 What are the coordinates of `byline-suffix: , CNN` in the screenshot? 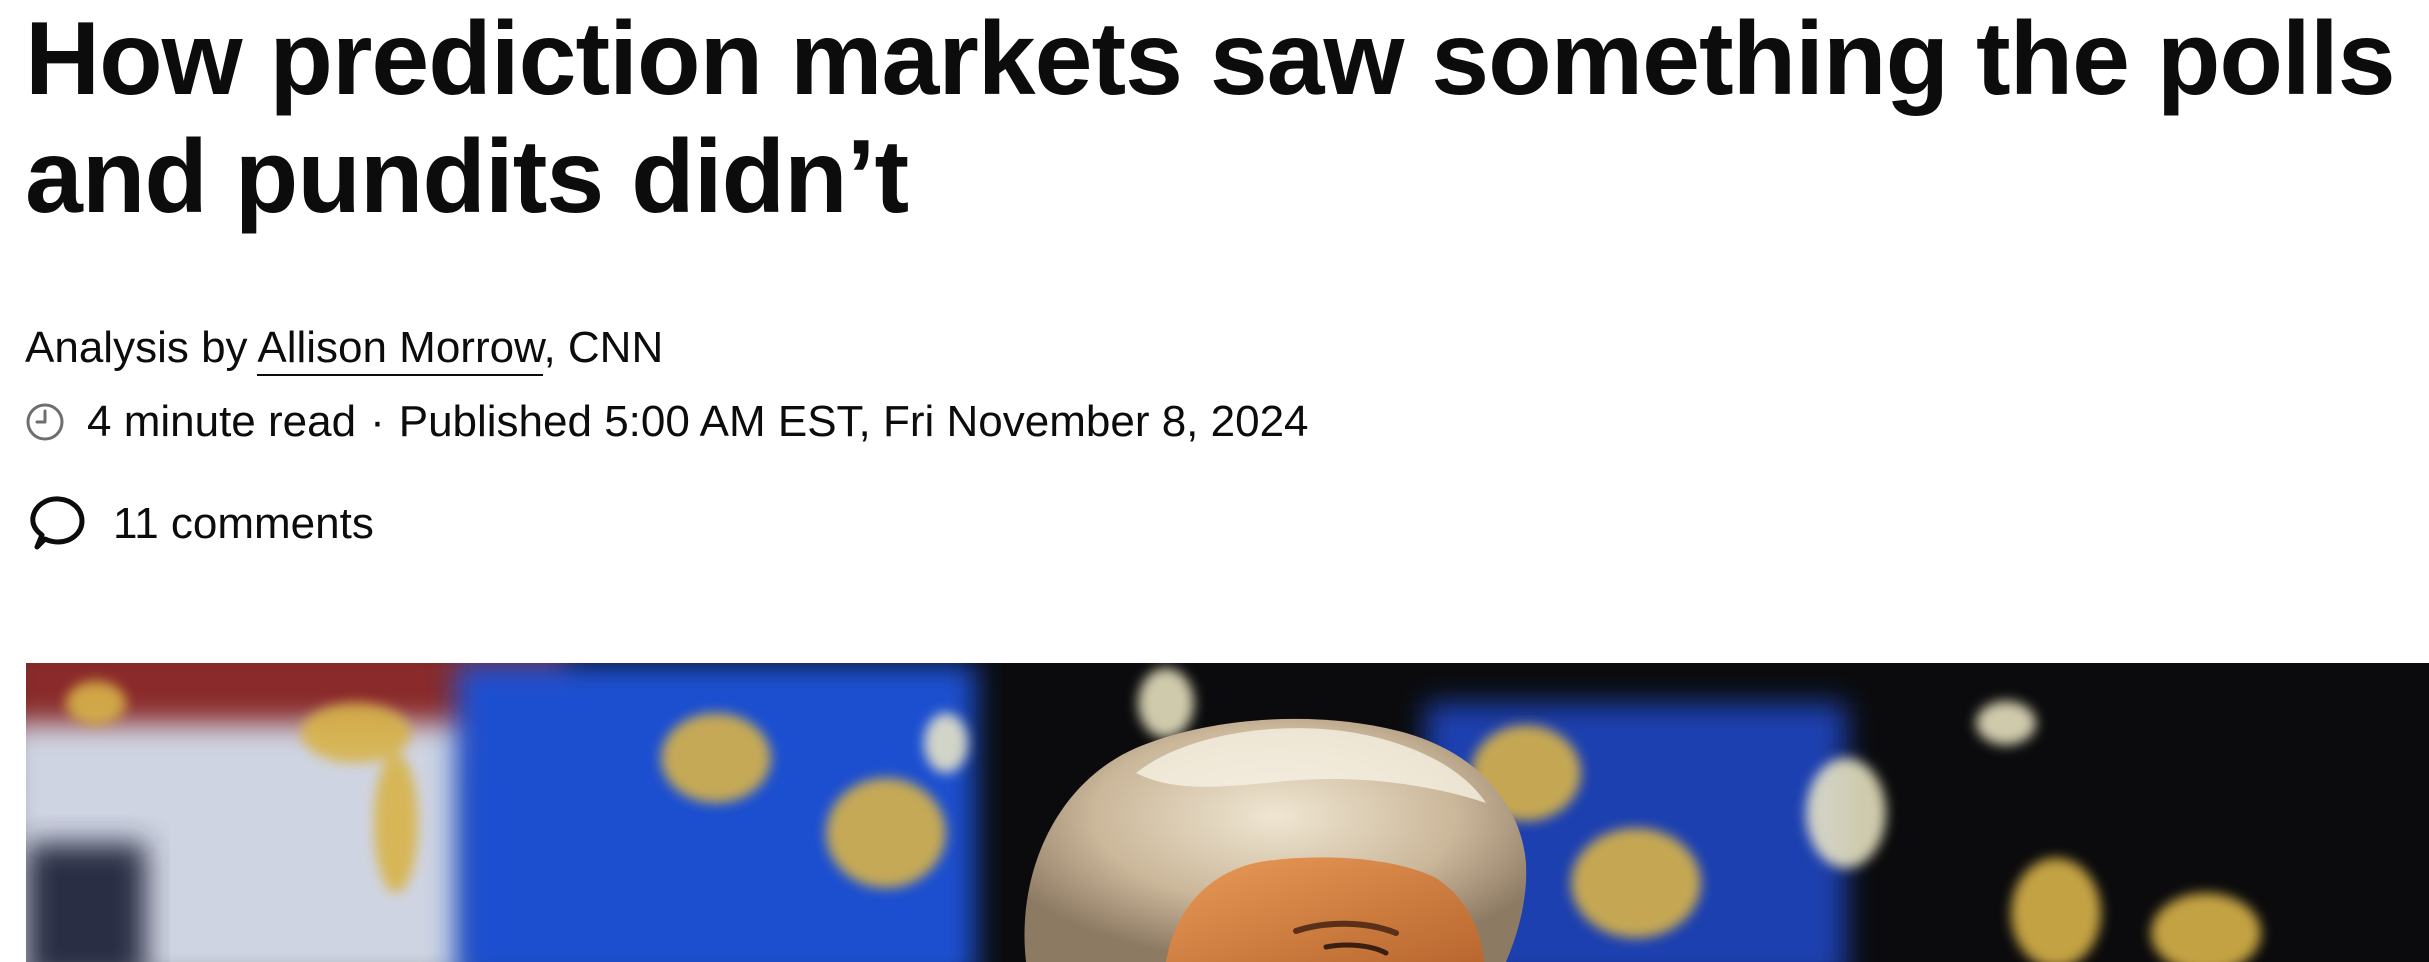 It's located at (603, 347).